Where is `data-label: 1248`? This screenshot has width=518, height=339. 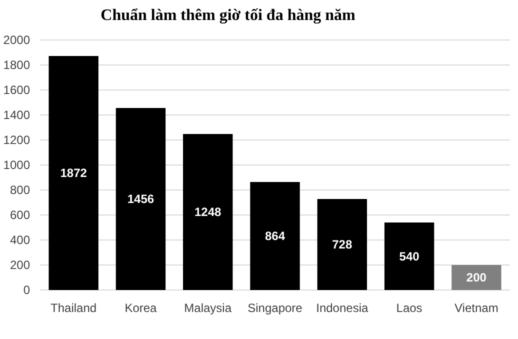 data-label: 1248 is located at coordinates (208, 212).